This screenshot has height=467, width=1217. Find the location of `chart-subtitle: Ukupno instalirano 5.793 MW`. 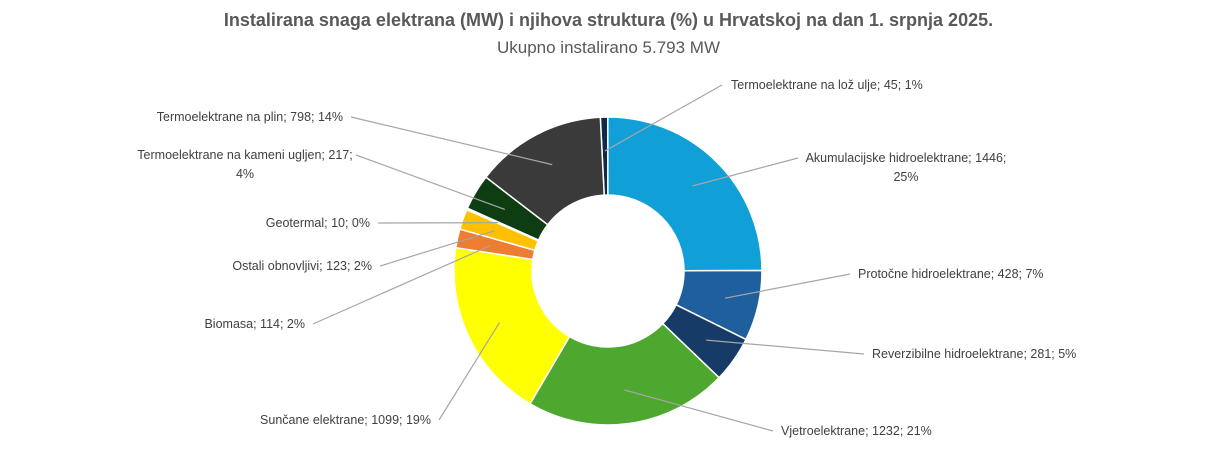

chart-subtitle: Ukupno instalirano 5.793 MW is located at coordinates (608, 47).